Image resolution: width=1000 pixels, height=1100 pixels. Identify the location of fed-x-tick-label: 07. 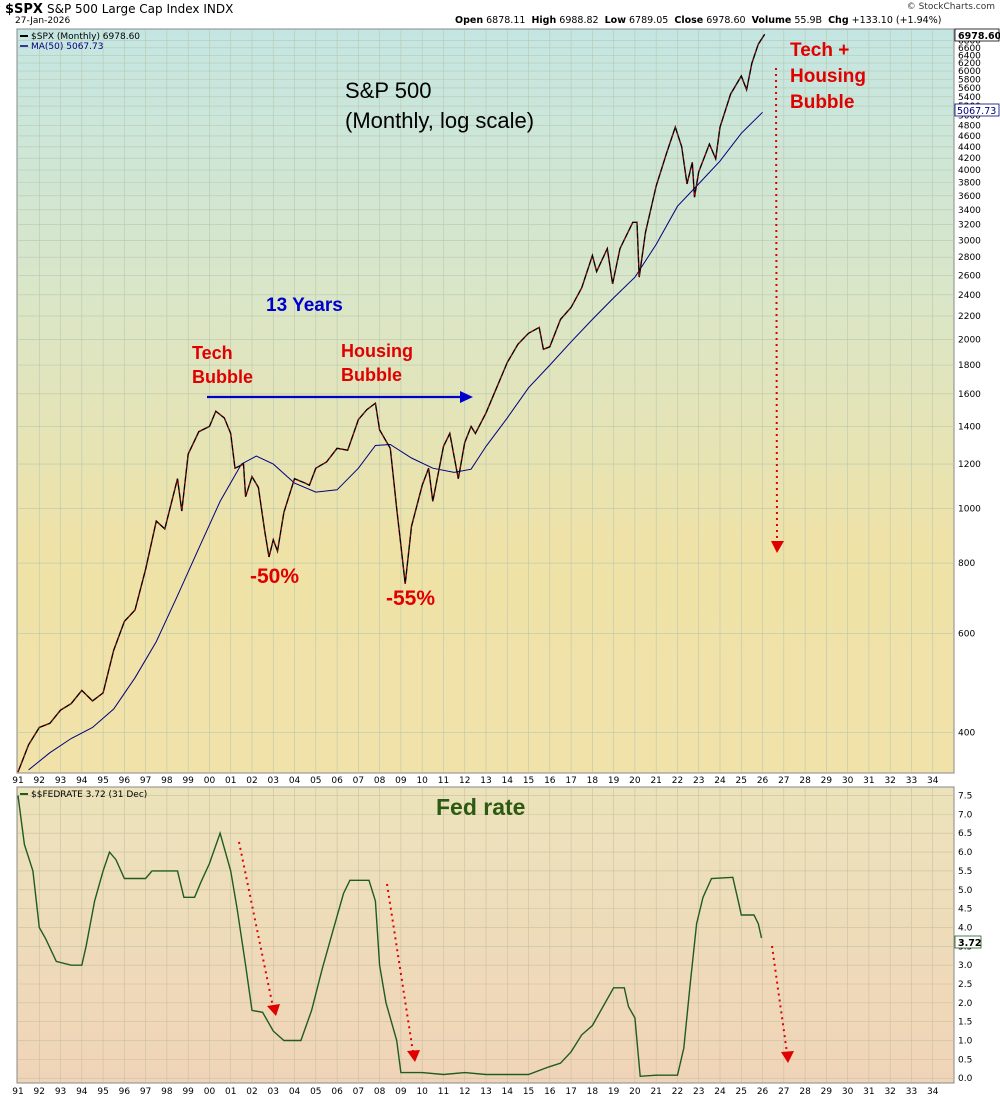
(358, 1092).